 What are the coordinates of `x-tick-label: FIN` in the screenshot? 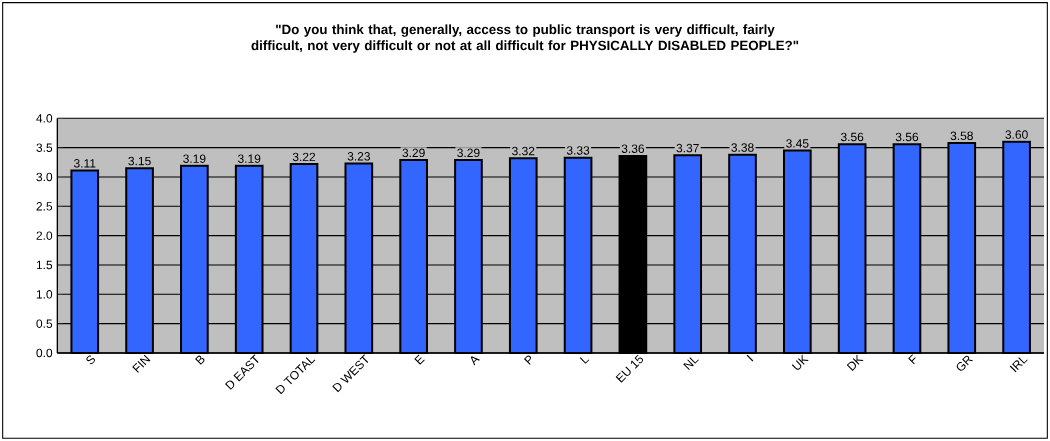 It's located at (141, 363).